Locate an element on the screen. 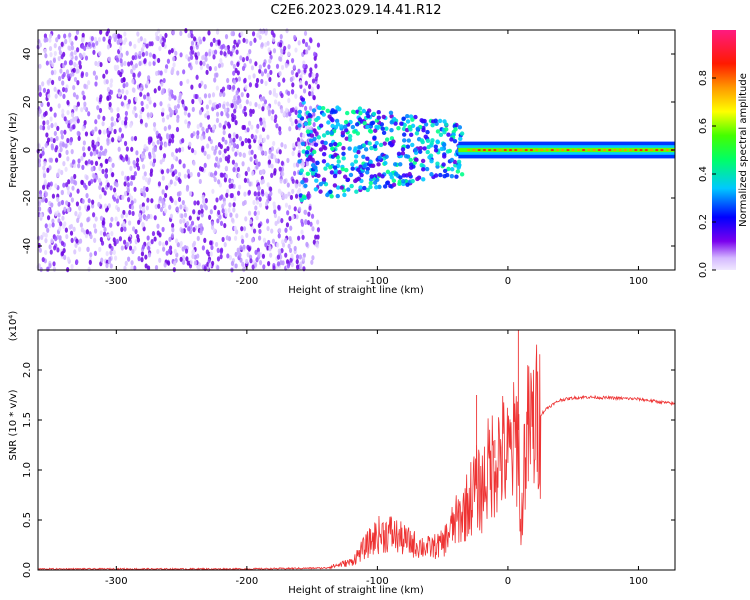  colorbar-ticks: 0.00.20.40.60.8 is located at coordinates (707, 174).